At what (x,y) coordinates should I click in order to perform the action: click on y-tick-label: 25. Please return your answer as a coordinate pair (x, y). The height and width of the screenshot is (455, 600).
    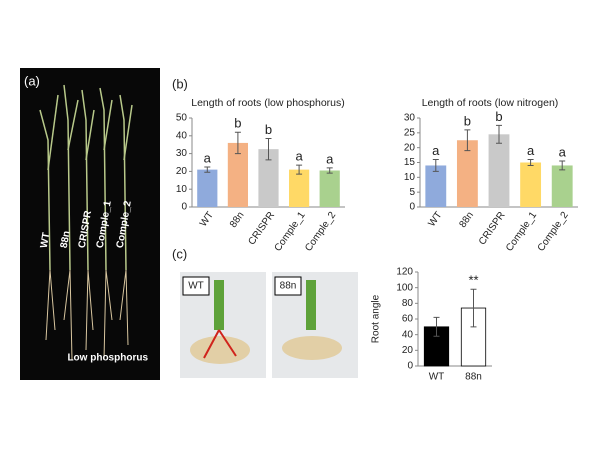
    Looking at the image, I should click on (410, 132).